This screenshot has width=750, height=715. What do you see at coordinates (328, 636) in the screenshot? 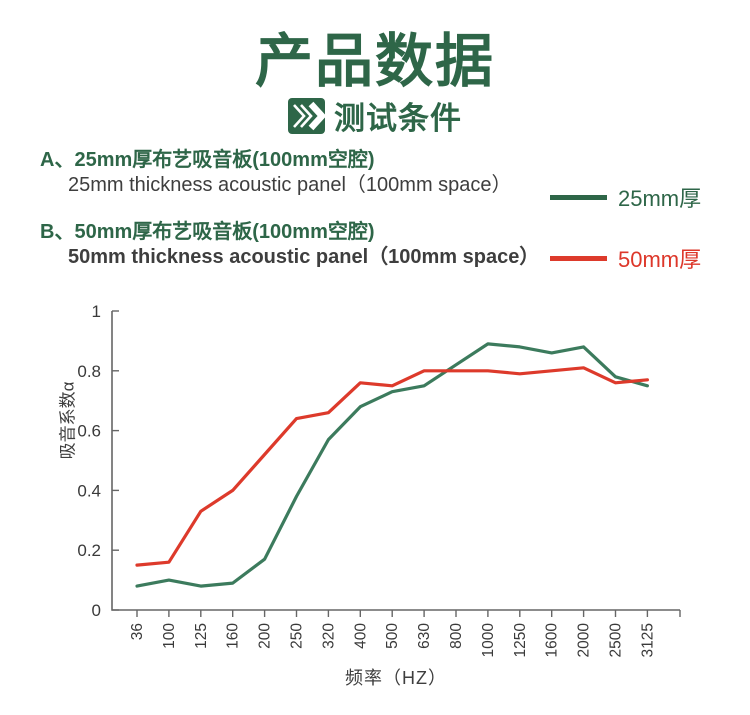
I see `x-tick-label: 320` at bounding box center [328, 636].